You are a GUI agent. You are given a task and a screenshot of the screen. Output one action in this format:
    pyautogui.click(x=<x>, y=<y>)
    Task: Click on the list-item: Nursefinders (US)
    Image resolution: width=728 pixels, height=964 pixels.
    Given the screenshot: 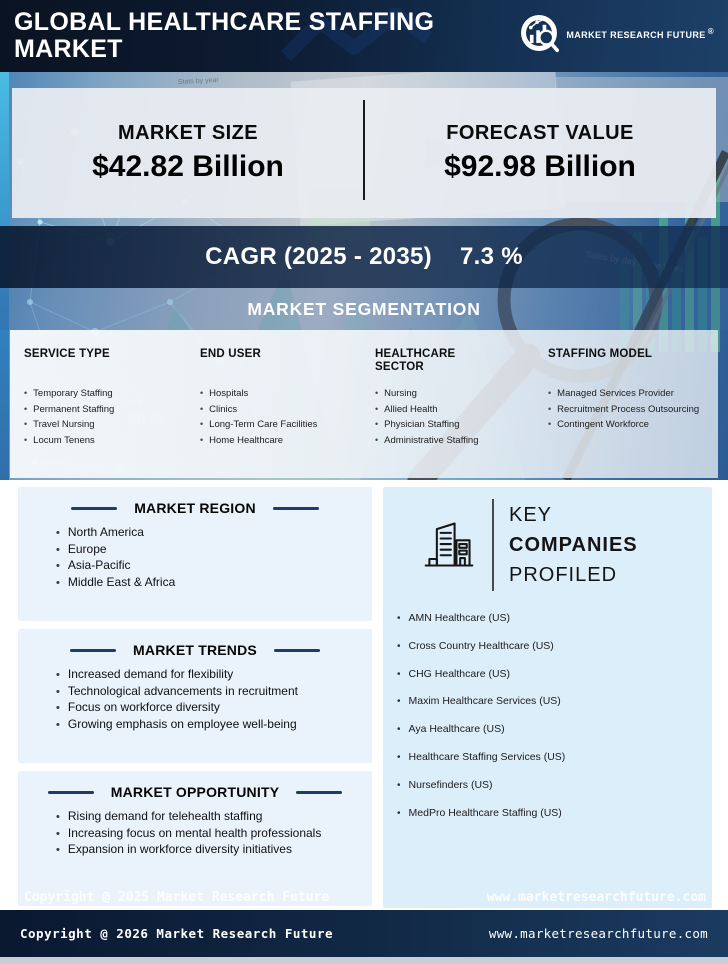 What is the action you would take?
    pyautogui.click(x=554, y=786)
    